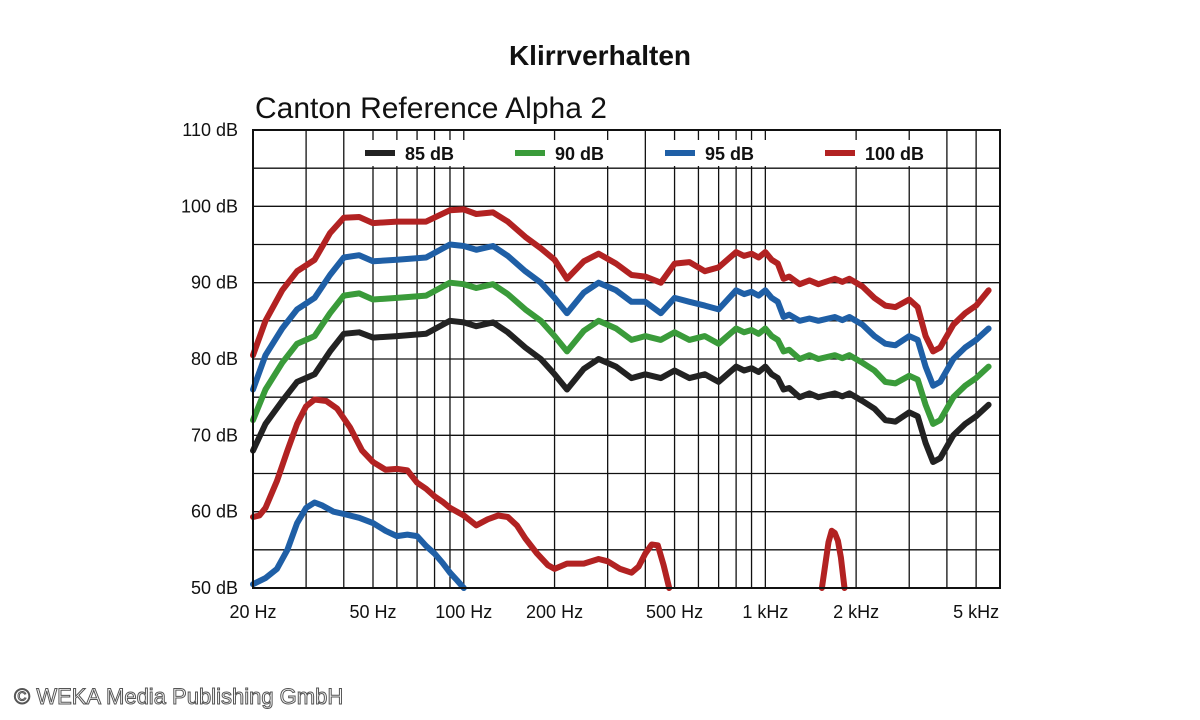 This screenshot has width=1200, height=720. What do you see at coordinates (372, 612) in the screenshot?
I see `x-tick-label: 50 Hz` at bounding box center [372, 612].